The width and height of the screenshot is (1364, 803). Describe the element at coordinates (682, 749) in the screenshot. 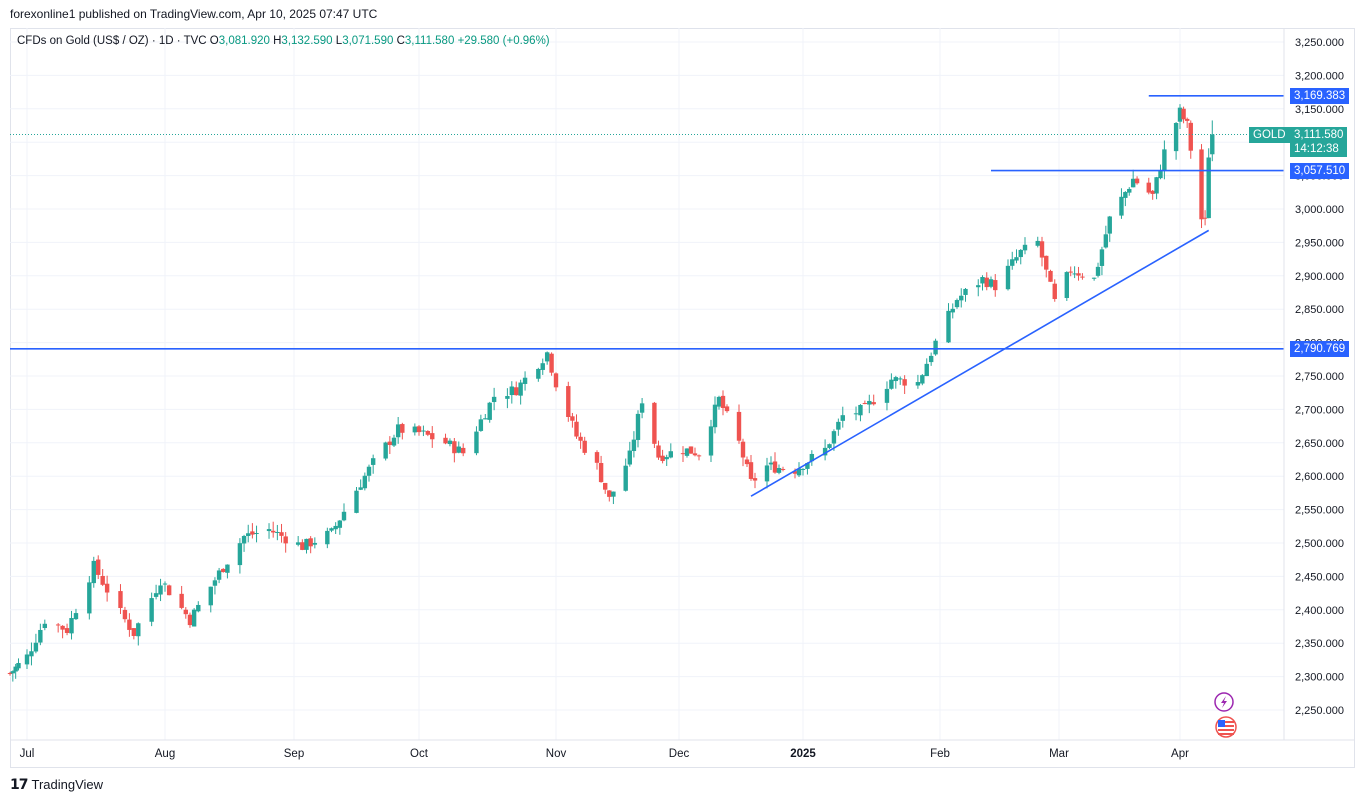

I see `time-axis: Jul Aug Sep Oct Nov Dec 2025 Feb Mar Apr` at that location.